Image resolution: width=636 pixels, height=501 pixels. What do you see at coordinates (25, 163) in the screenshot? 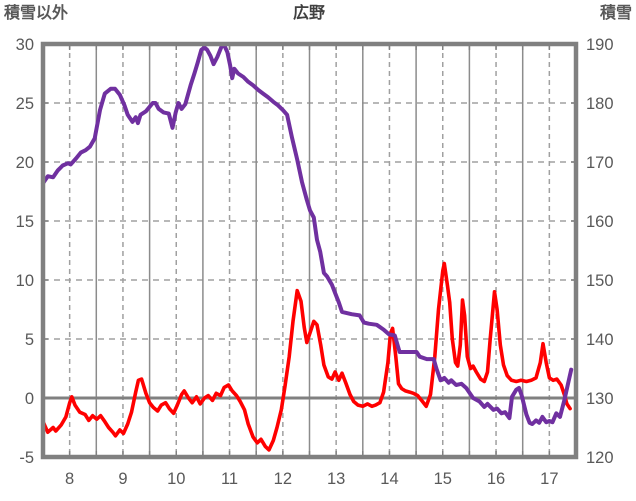
I see `left-axis-tick-label: 20` at bounding box center [25, 163].